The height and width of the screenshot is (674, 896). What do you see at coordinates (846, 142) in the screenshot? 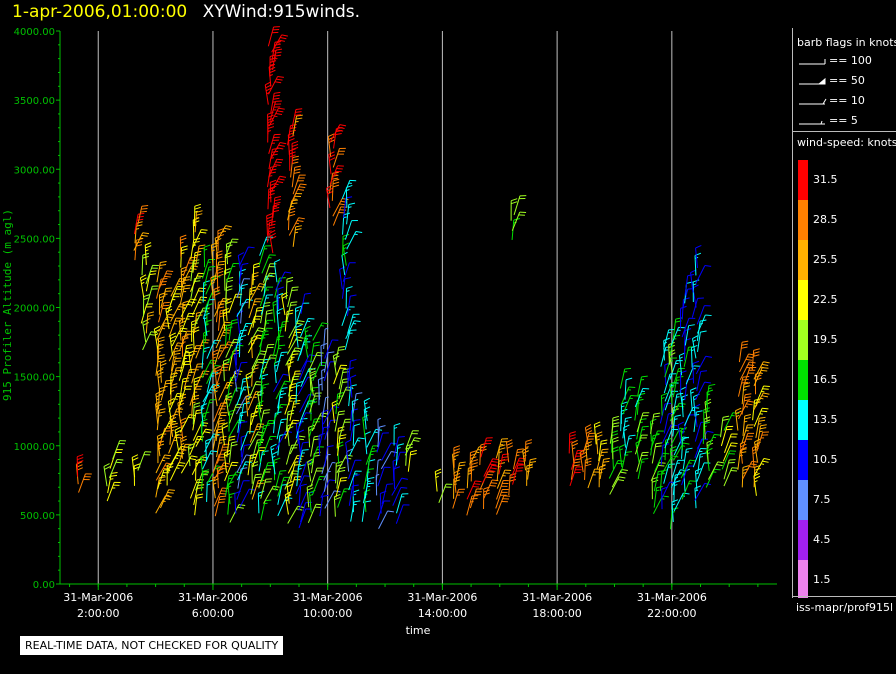
I see `speed-legend-title: wind-speed: knots` at bounding box center [846, 142].